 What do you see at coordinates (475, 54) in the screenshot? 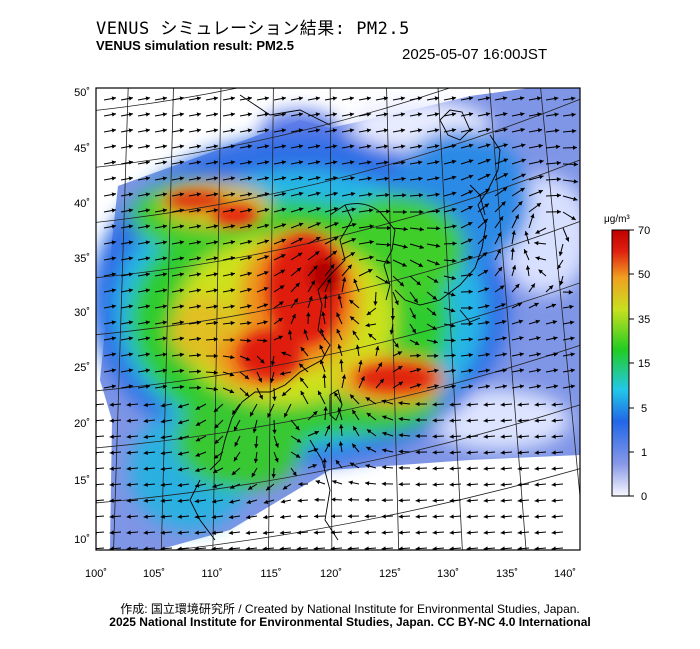
I see `timestamp: 2025-05-07 16:00JST` at bounding box center [475, 54].